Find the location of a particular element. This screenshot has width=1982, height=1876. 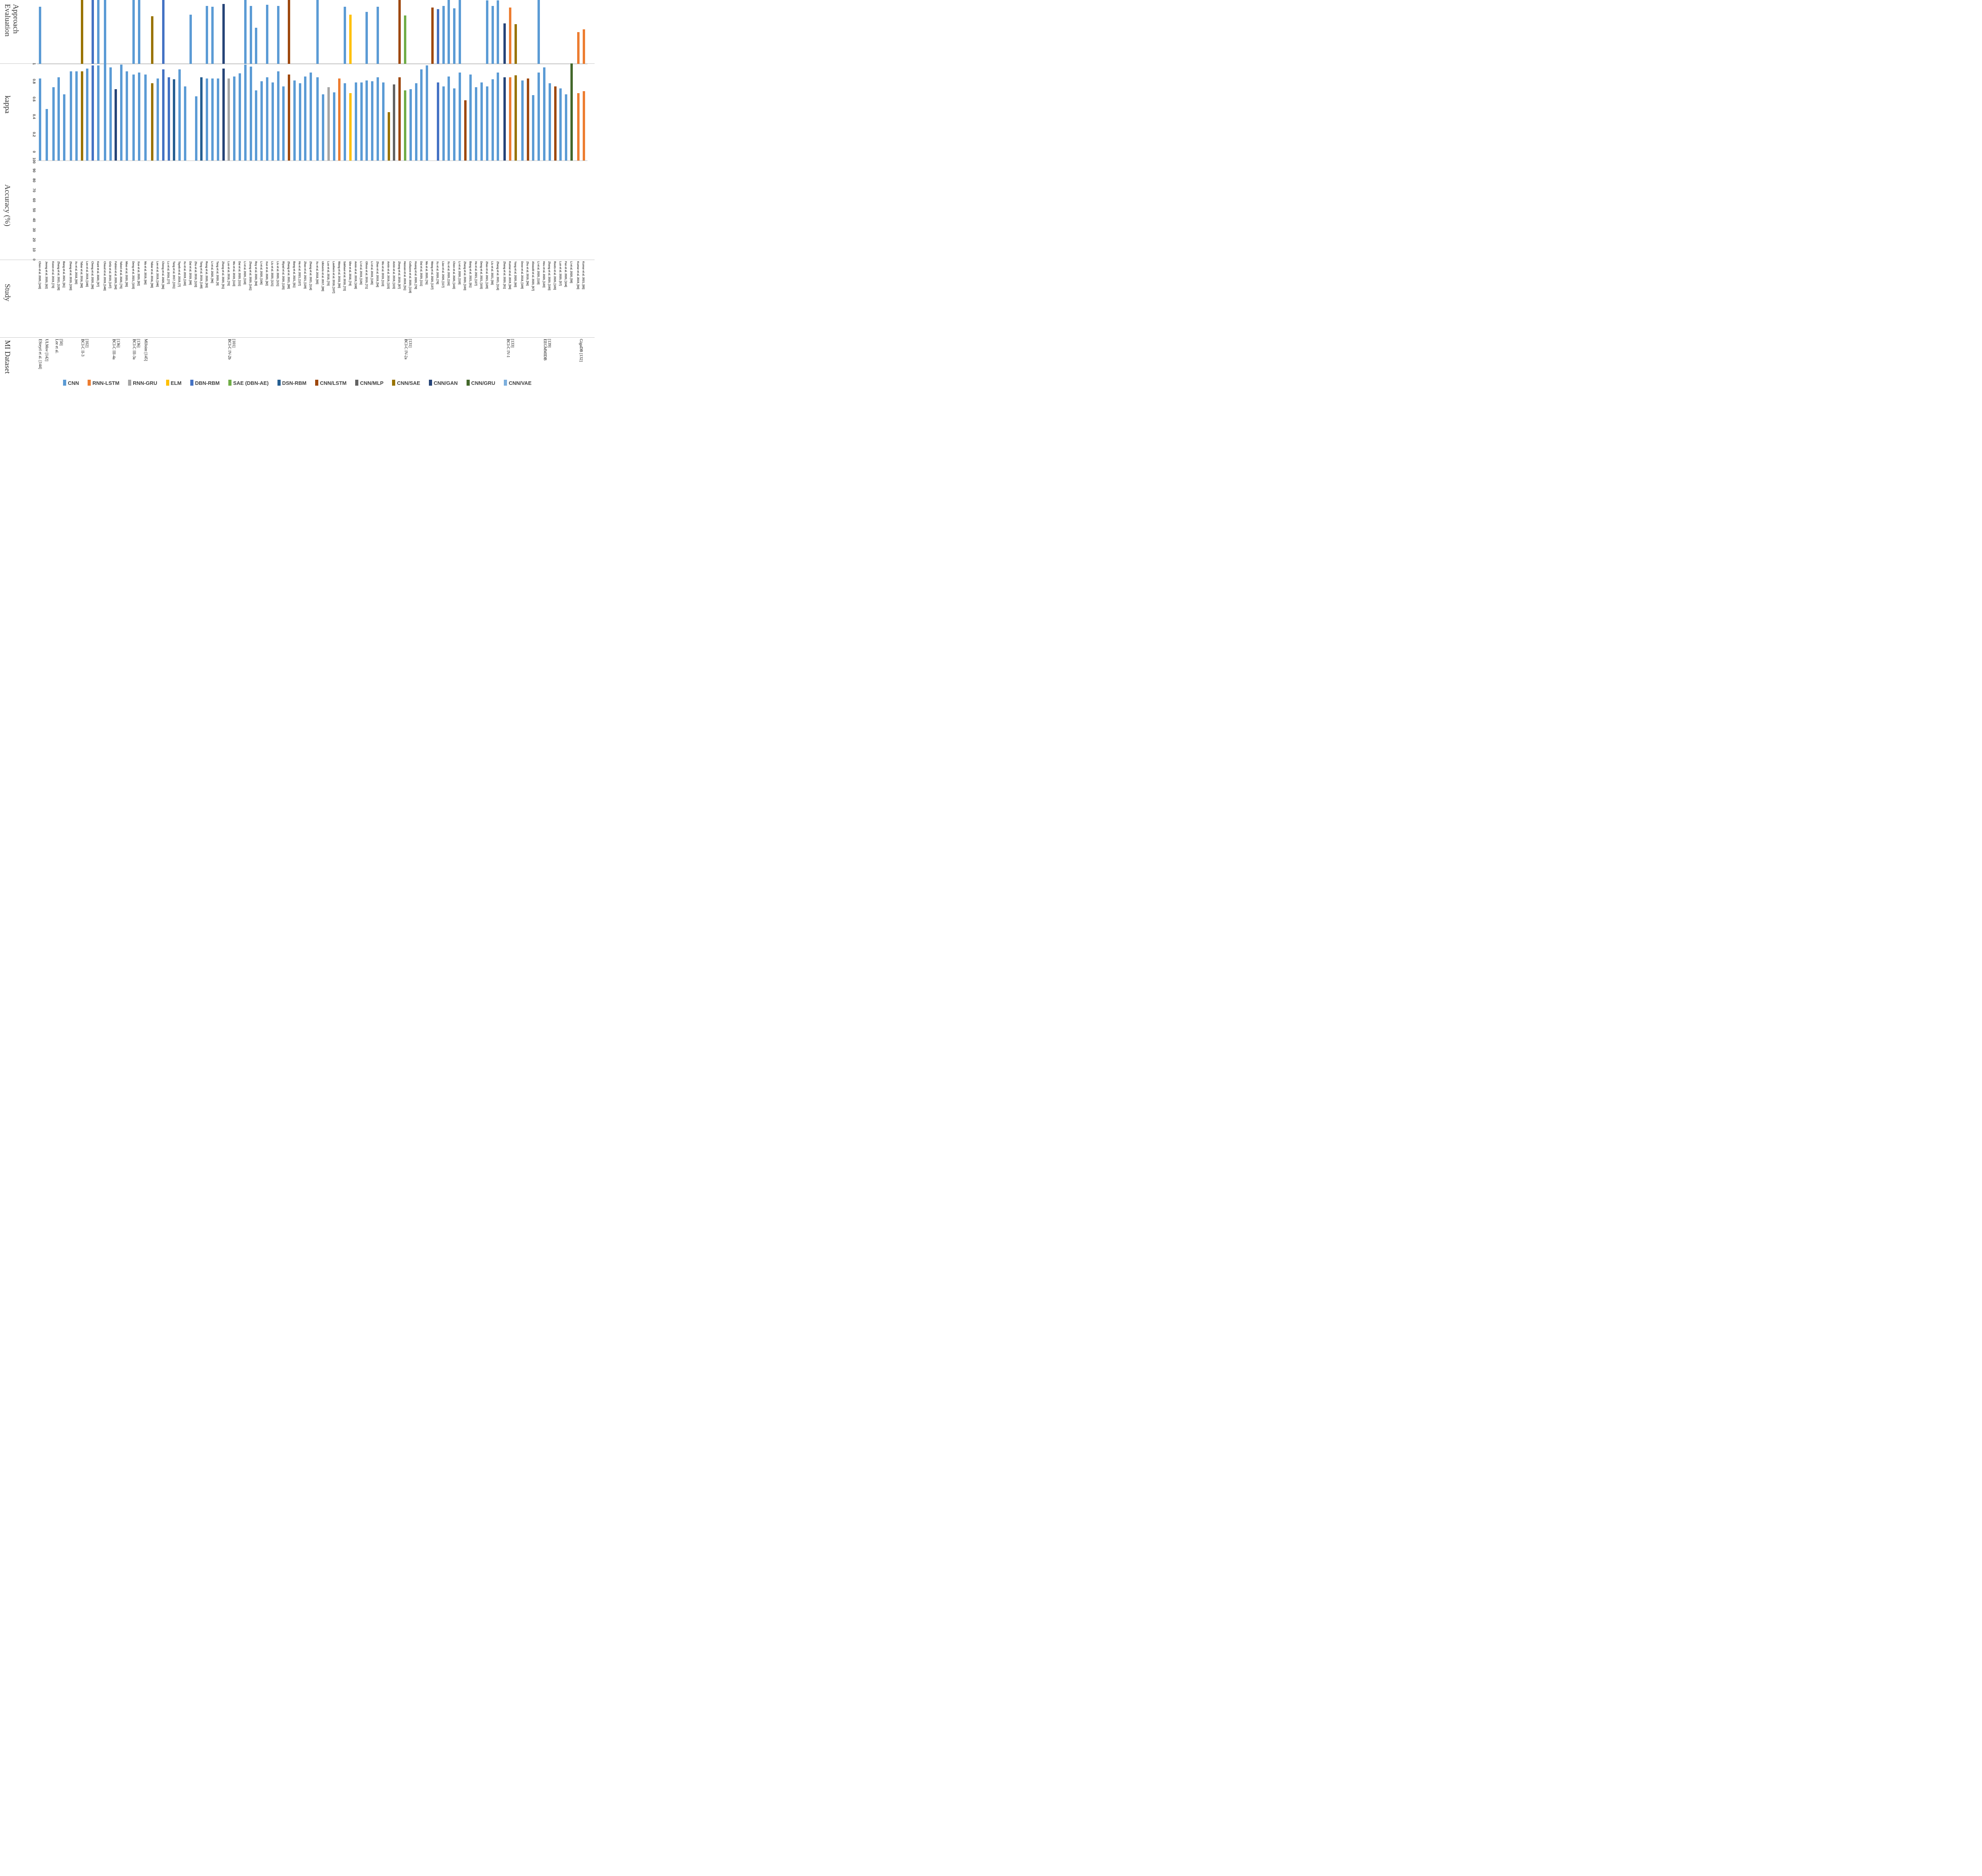

study-label: Zhang et al. 2020, [91] is located at coordinates (222, 275).